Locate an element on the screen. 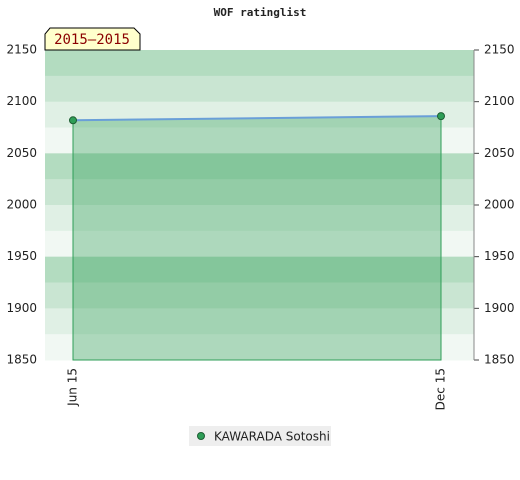 This screenshot has width=520, height=480. legend-label: KAWARADA Sotoshi is located at coordinates (272, 437).